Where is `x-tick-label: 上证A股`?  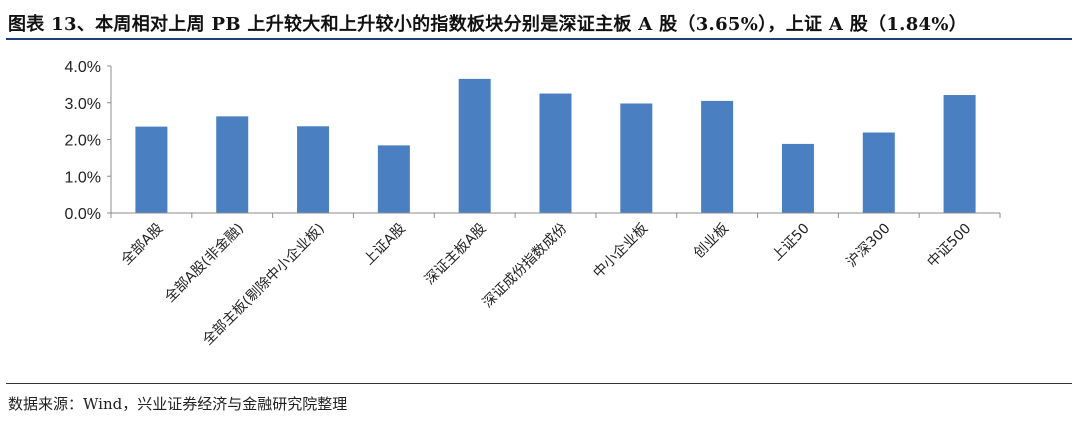 x-tick-label: 上证A股 is located at coordinates (385, 245).